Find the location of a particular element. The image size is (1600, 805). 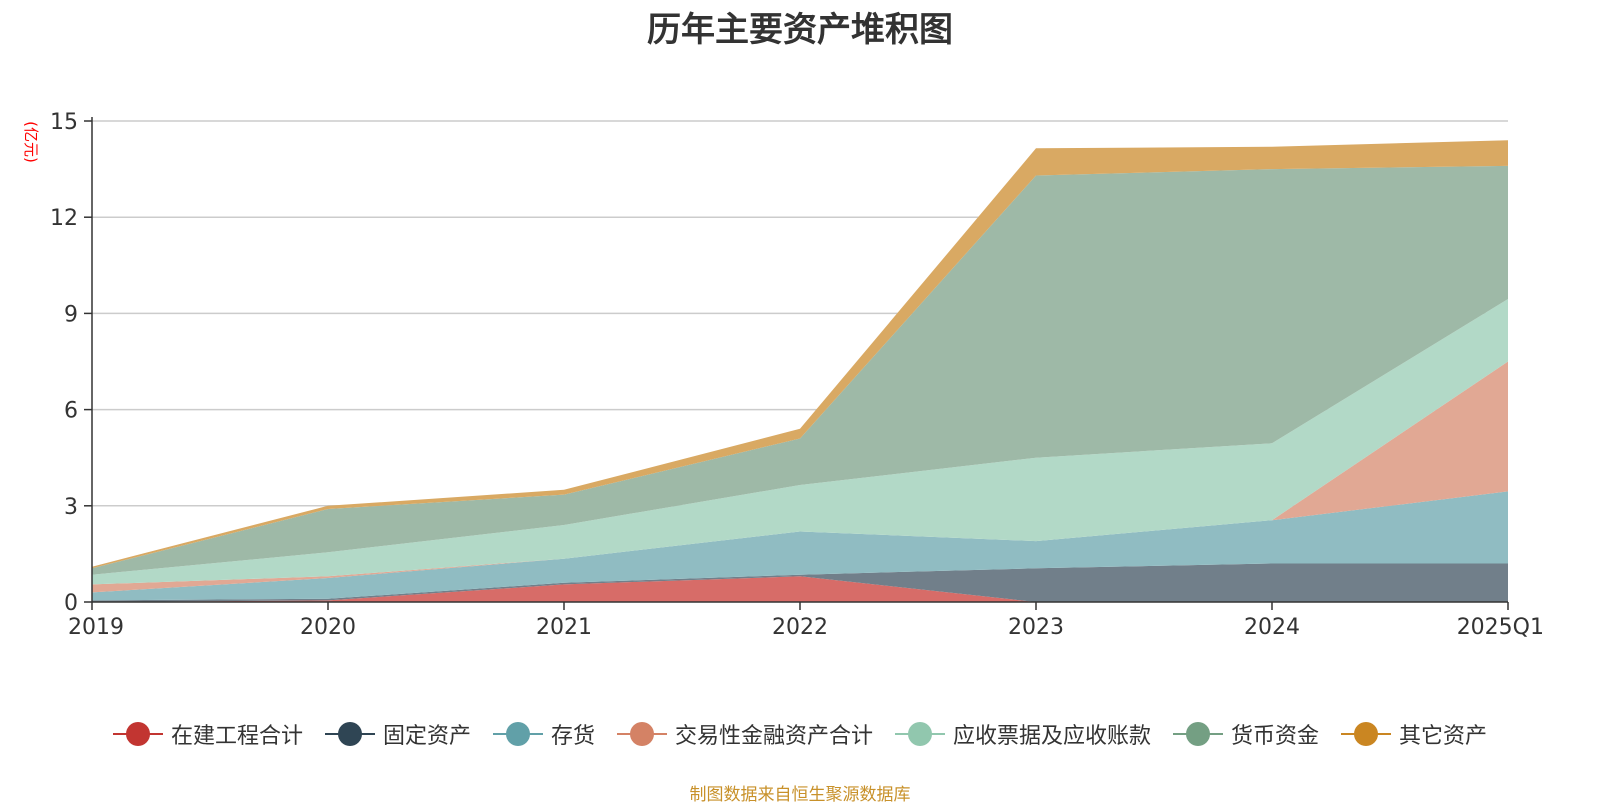

x-tick-label: 2022 is located at coordinates (800, 627).